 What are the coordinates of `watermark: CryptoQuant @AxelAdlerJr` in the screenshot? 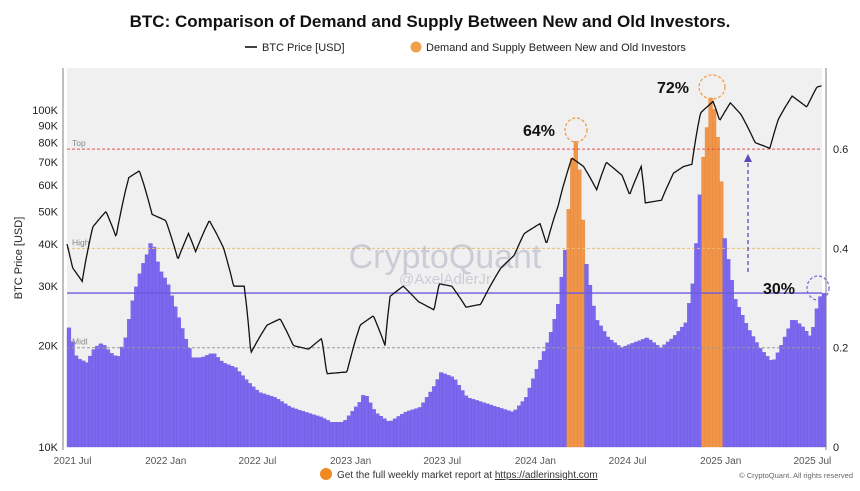 It's located at (445, 263).